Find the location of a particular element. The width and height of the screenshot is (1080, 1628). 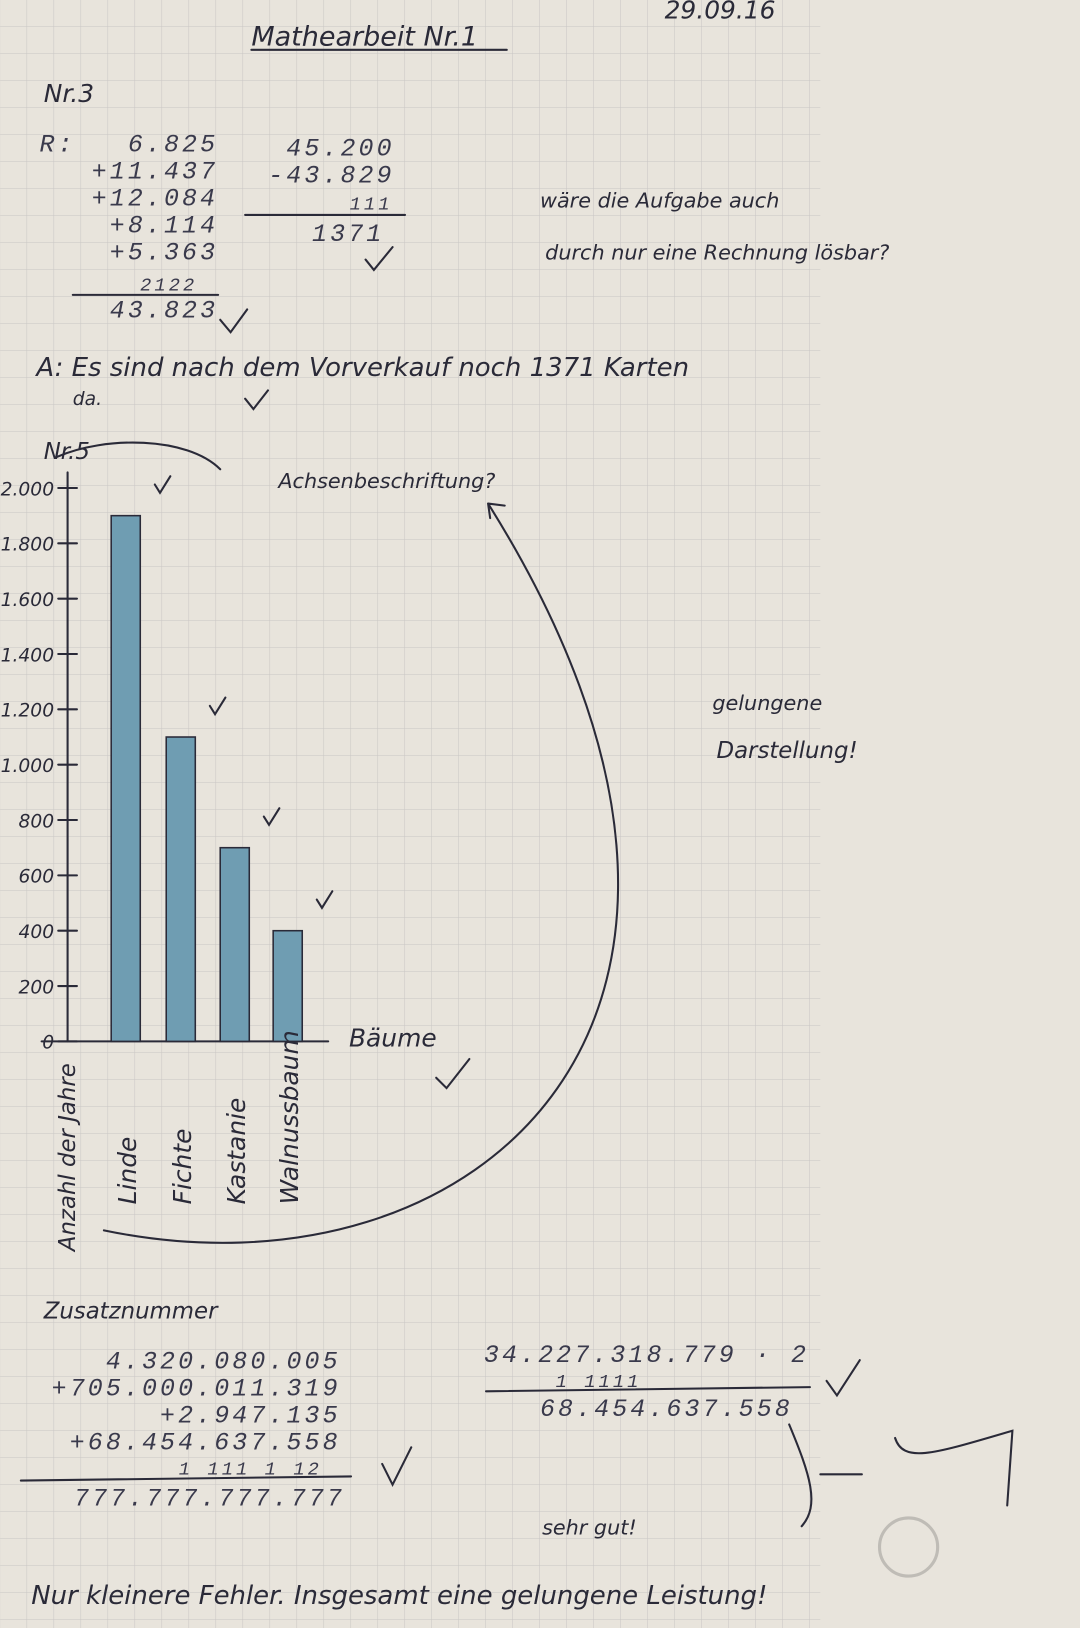

comment: gelungene is located at coordinates (767, 703).